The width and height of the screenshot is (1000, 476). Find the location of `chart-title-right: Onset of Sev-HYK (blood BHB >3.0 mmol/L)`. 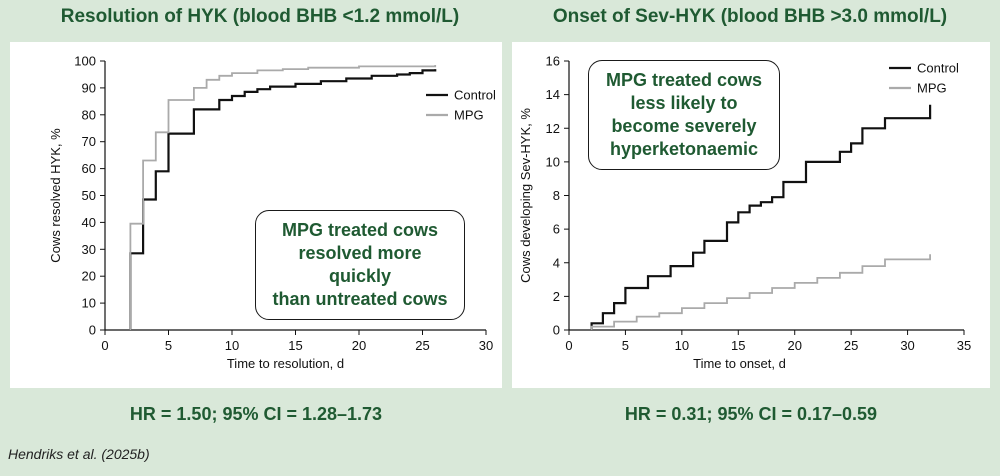

chart-title-right: Onset of Sev-HYK (blood BHB >3.0 mmol/L) is located at coordinates (750, 16).